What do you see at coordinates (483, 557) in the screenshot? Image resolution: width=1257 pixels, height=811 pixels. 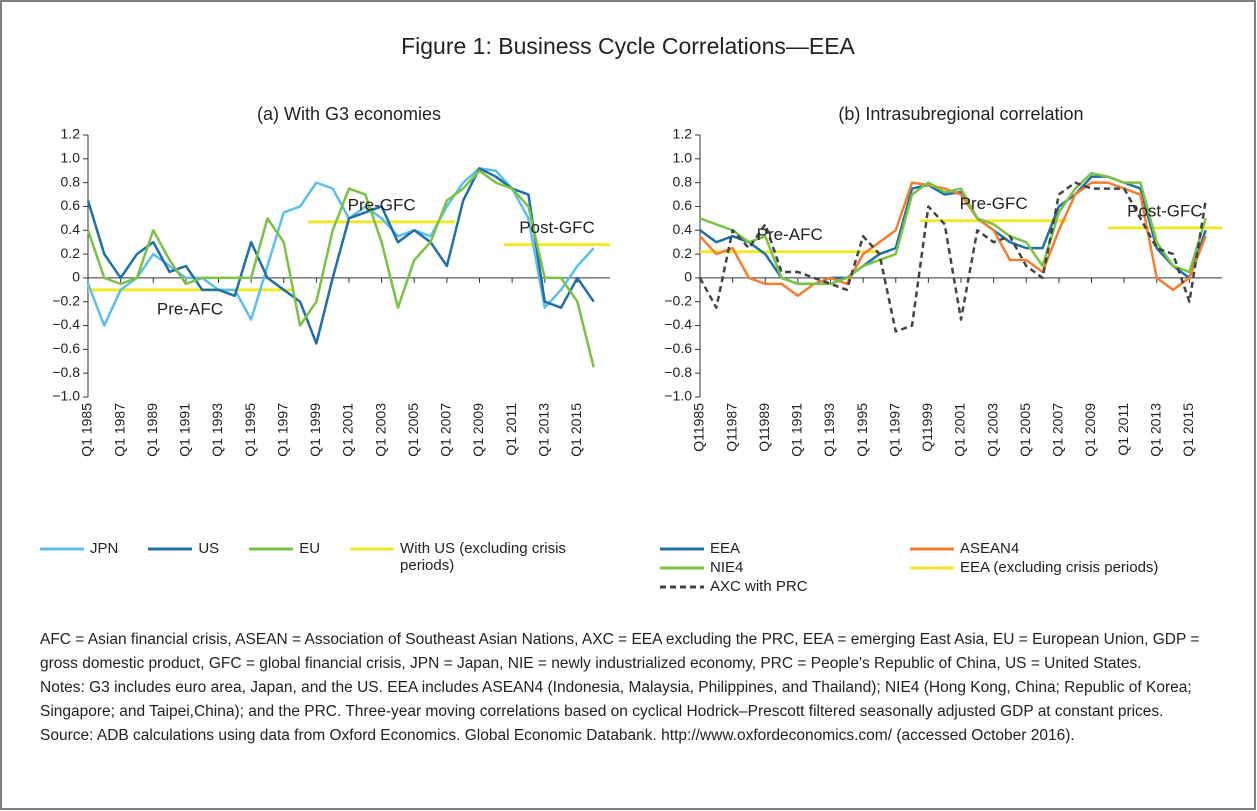 I see `legend-label: With US (excluding crisis periods)` at bounding box center [483, 557].